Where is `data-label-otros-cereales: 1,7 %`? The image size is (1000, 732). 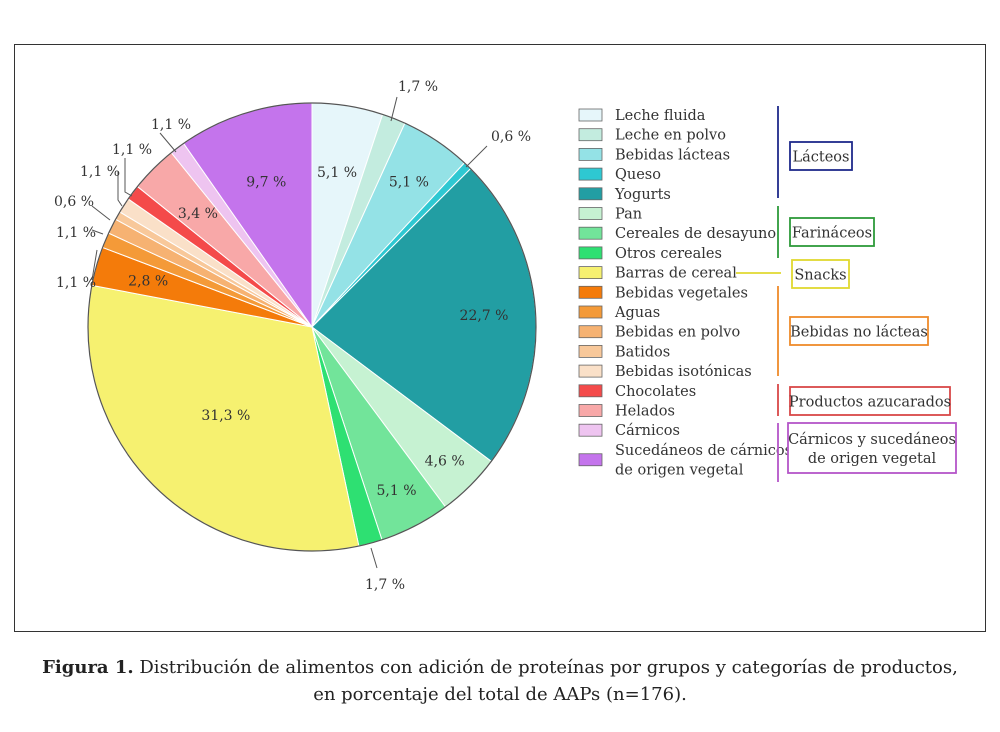
data-label-otros-cereales: 1,7 % is located at coordinates (385, 585).